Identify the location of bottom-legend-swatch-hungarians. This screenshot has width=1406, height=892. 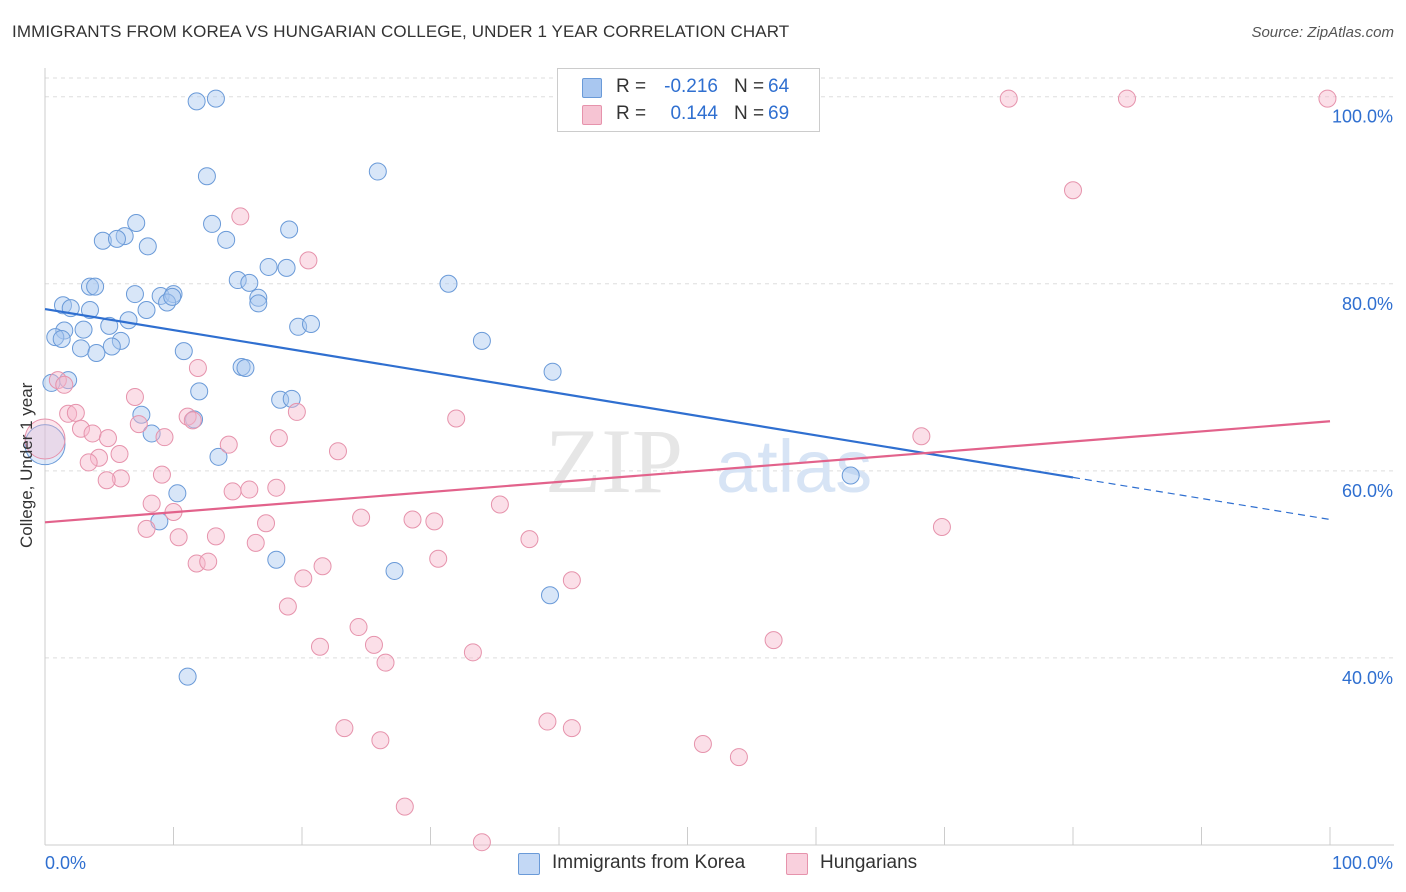
(797, 864).